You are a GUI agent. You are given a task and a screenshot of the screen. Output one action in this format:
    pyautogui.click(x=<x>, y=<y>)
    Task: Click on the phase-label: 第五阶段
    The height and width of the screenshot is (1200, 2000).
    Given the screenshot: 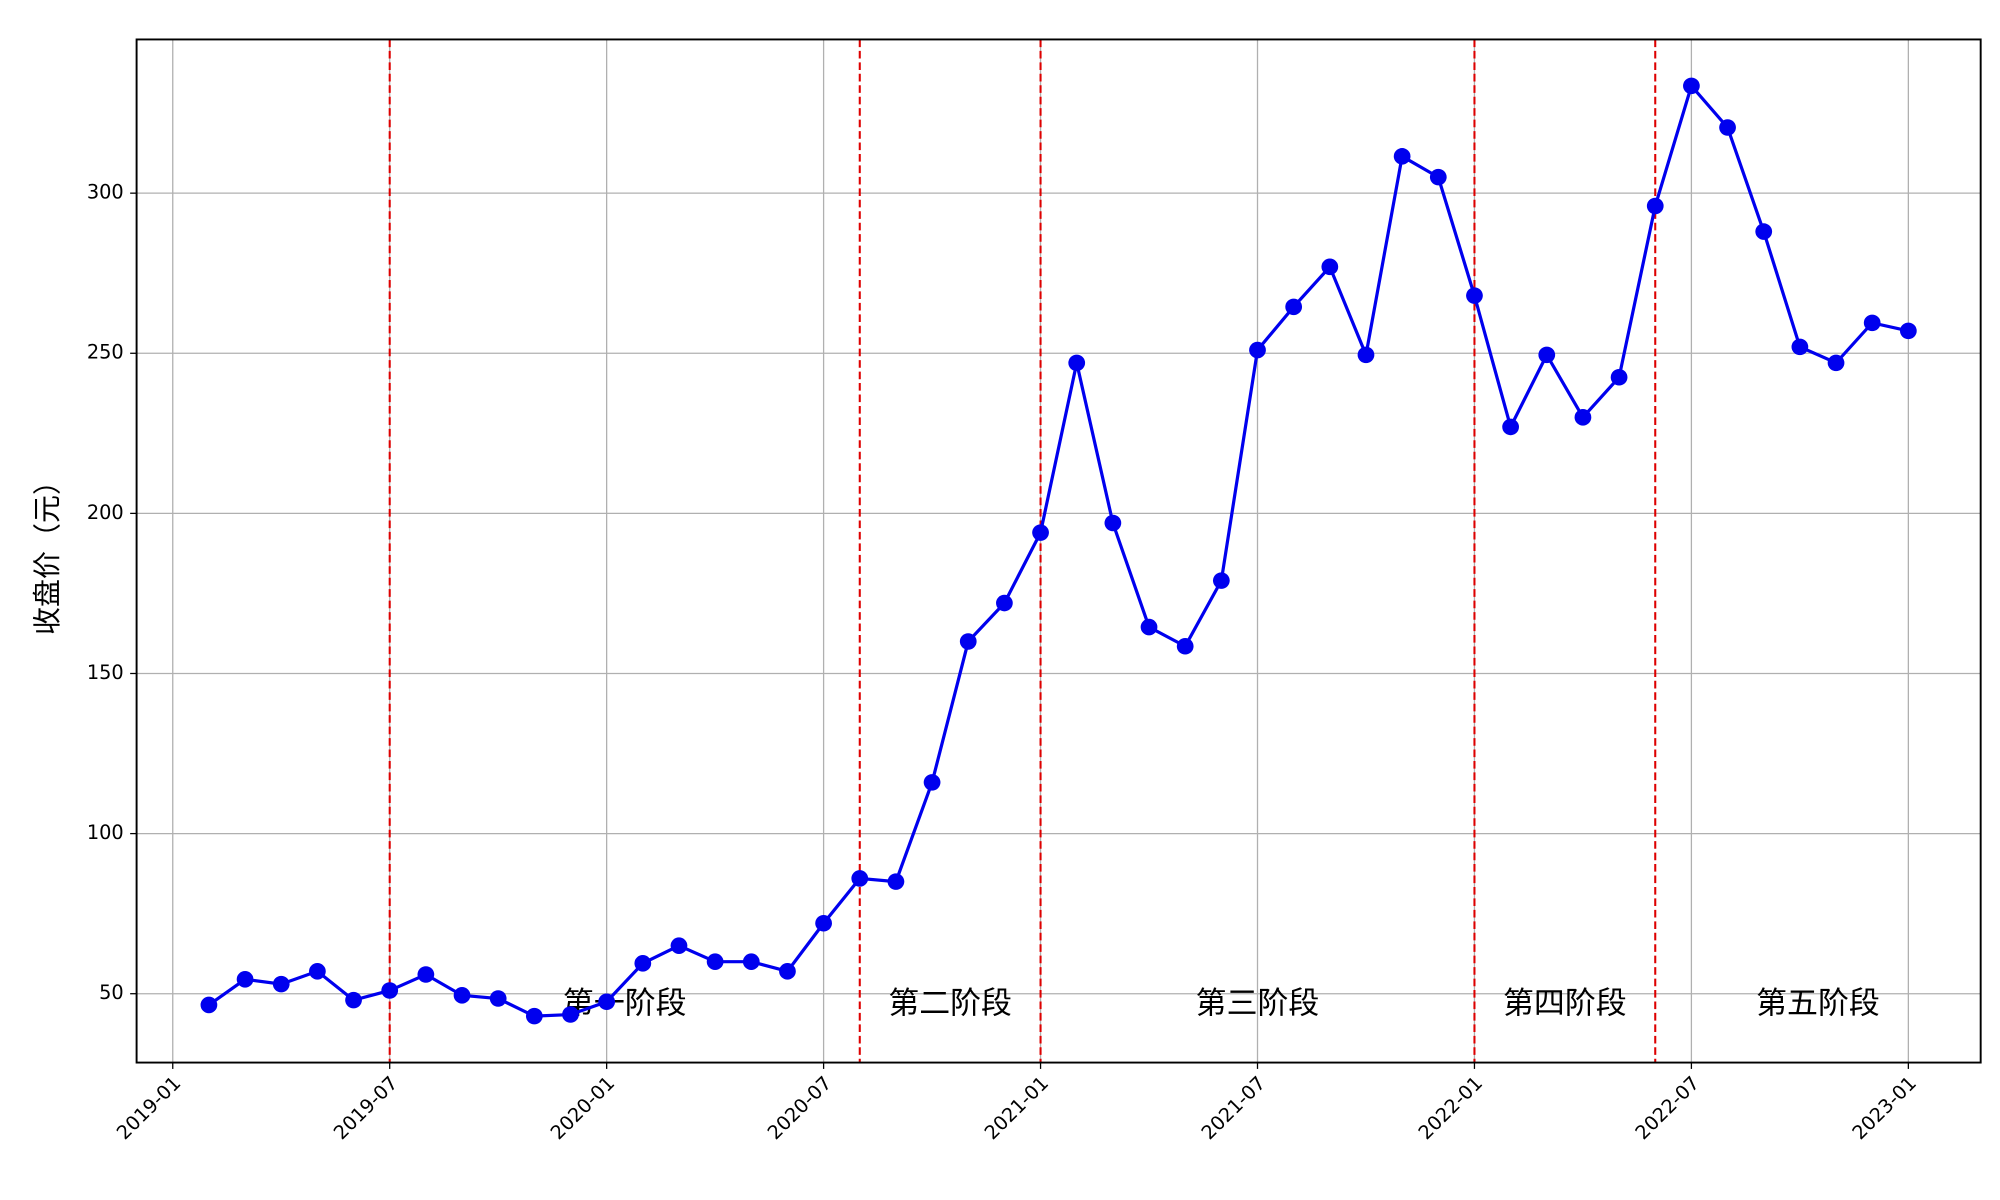 What is the action you would take?
    pyautogui.click(x=1818, y=1004)
    